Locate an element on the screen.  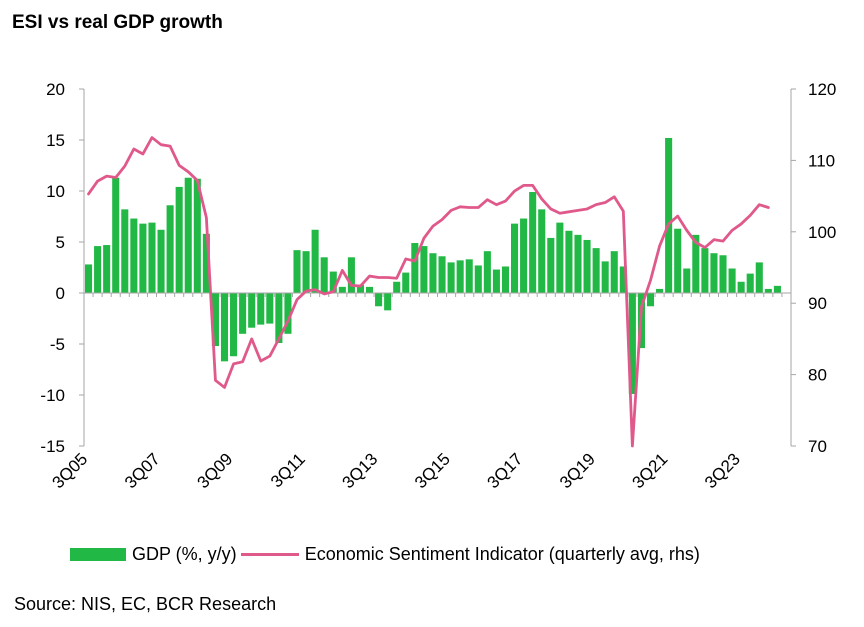
legend-label-gdp: GDP (%, y/y) is located at coordinates (184, 554).